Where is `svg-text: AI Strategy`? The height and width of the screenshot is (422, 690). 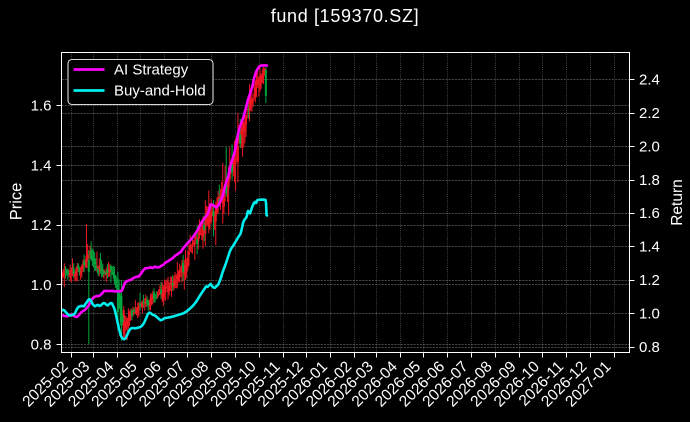
svg-text: AI Strategy is located at coordinates (151, 69).